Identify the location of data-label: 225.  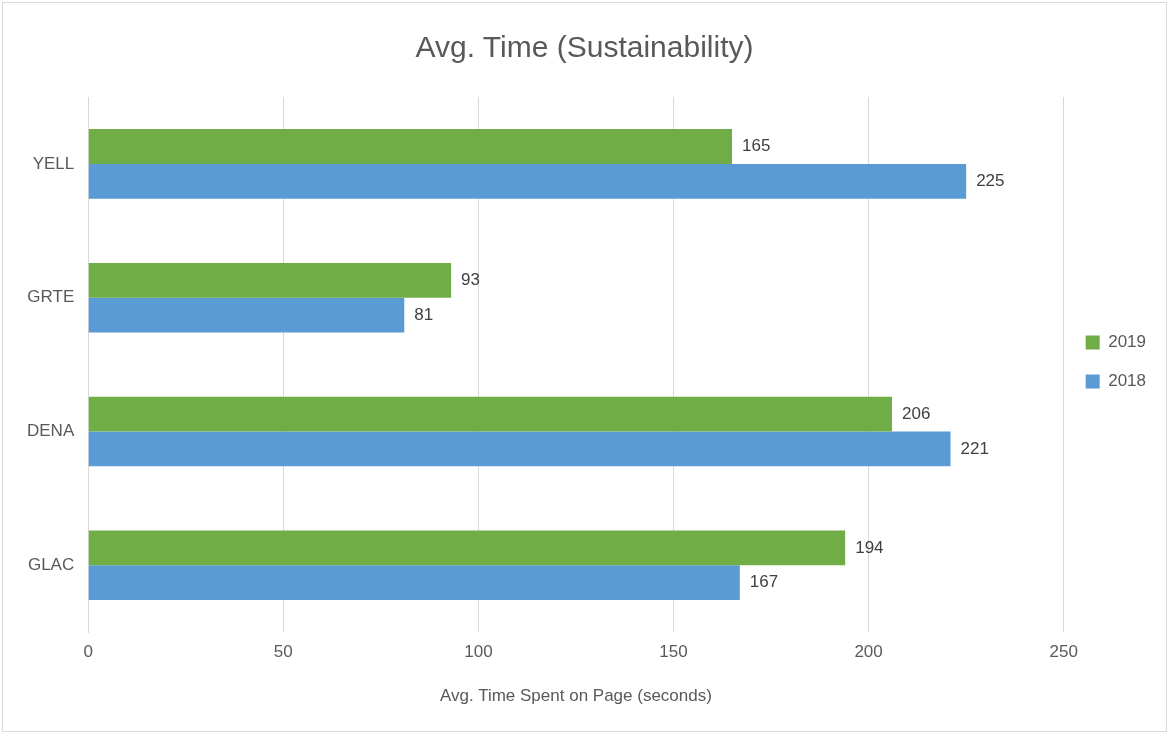
(990, 180).